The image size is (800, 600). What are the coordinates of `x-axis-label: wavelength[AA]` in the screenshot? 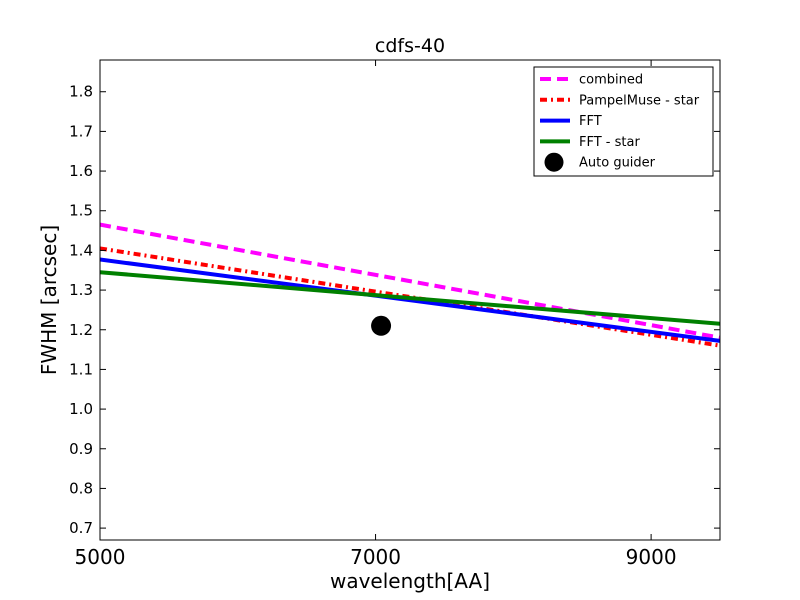 It's located at (410, 581).